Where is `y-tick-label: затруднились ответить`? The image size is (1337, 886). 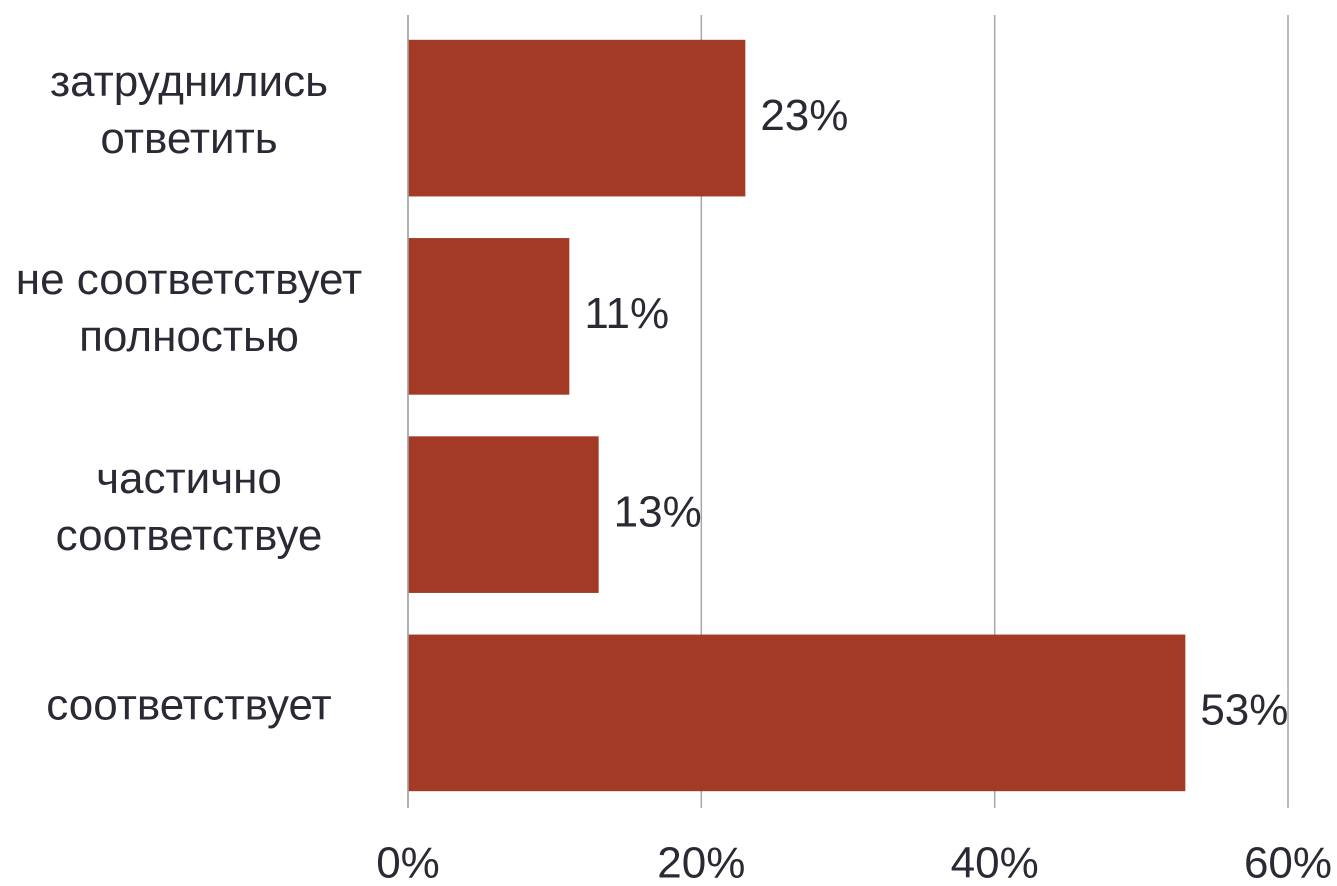
y-tick-label: затруднились ответить is located at coordinates (189, 110).